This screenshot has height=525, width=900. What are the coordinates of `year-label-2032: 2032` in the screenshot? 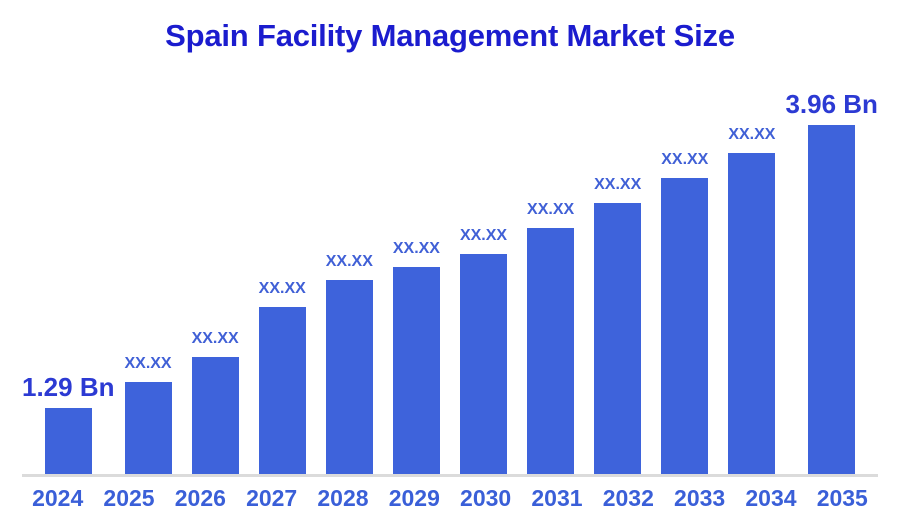 It's located at (628, 498).